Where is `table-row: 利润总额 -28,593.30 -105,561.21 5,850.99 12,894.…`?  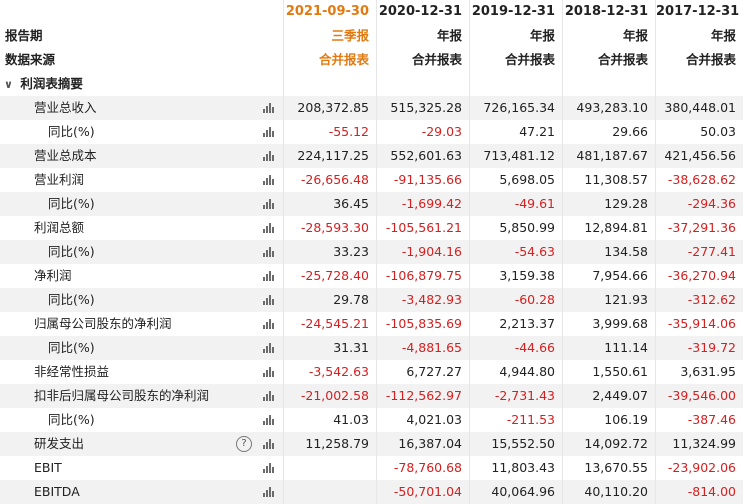
table-row: 利润总额 -28,593.30 -105,561.21 5,850.99 12,894.… is located at coordinates (374, 228).